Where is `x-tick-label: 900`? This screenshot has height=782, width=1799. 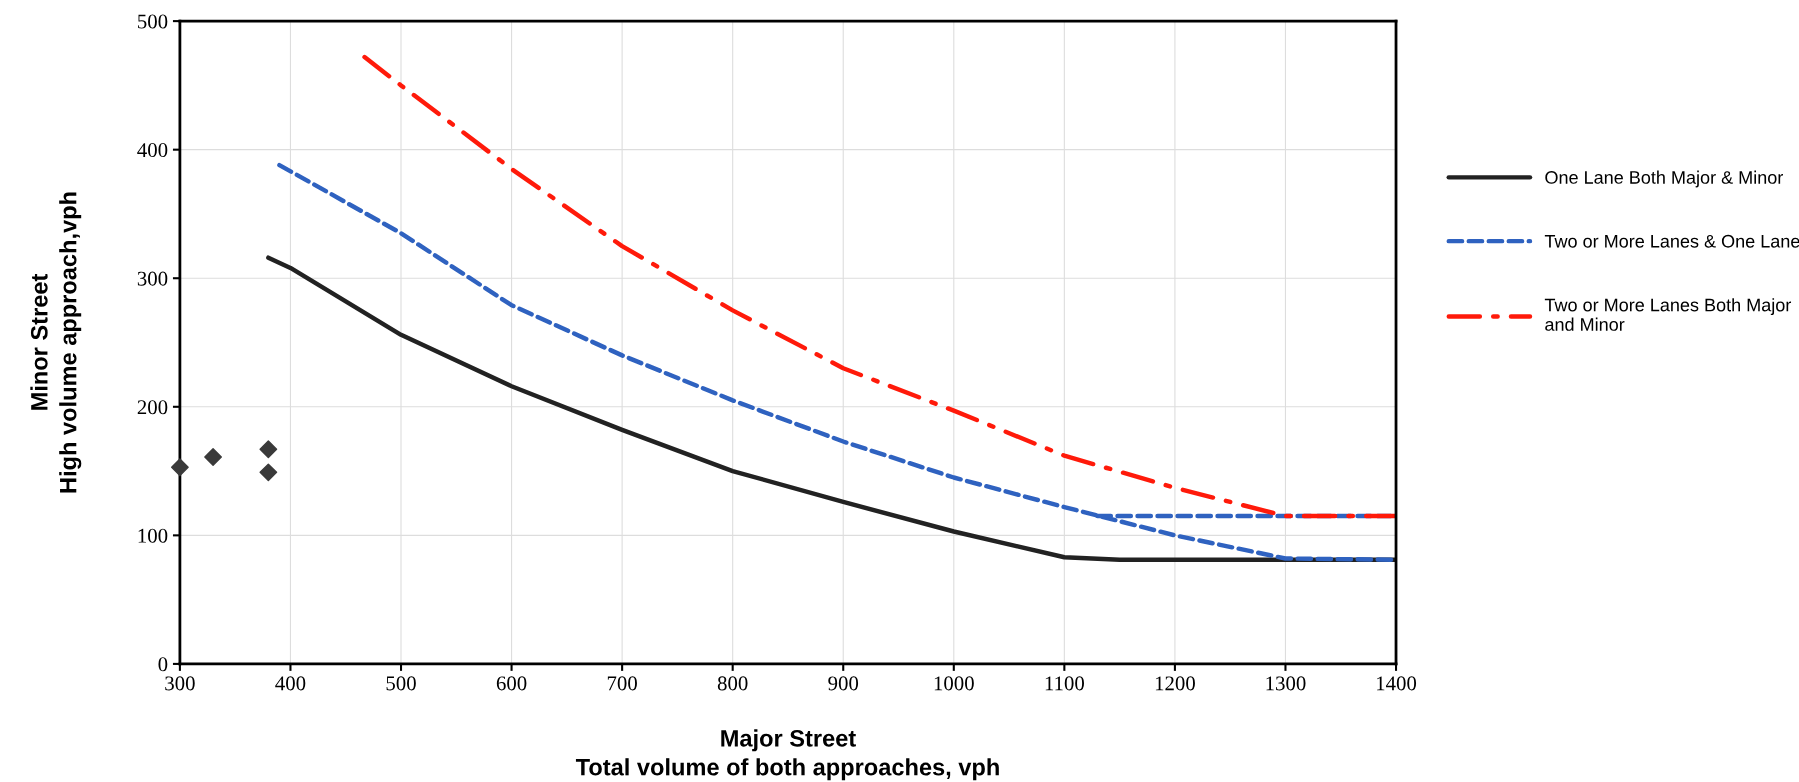 x-tick-label: 900 is located at coordinates (843, 683).